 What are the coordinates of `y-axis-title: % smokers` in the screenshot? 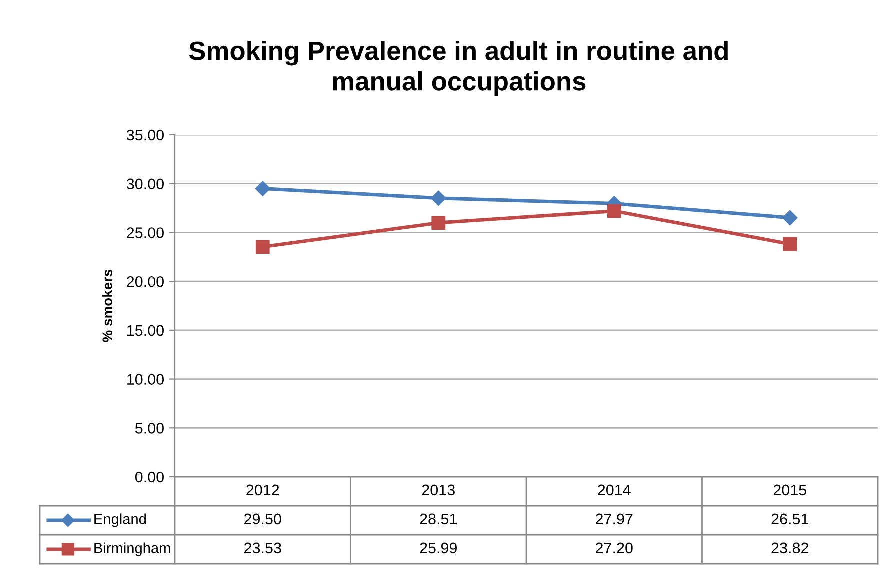 It's located at (107, 306).